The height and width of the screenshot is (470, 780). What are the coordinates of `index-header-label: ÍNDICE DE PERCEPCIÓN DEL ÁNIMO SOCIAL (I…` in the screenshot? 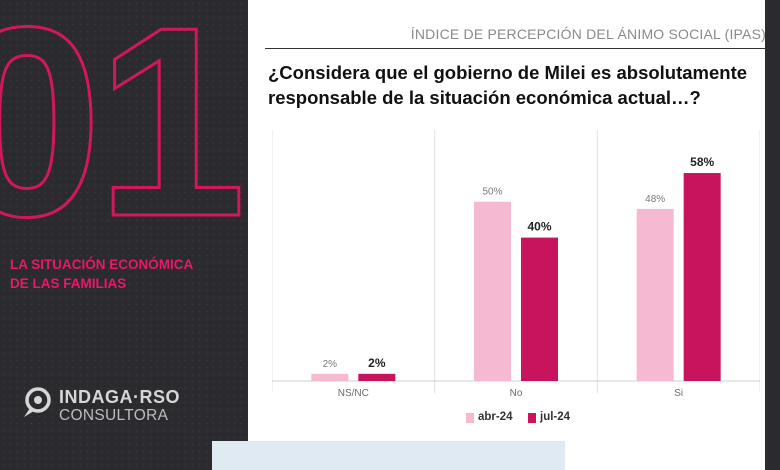 It's located at (588, 34).